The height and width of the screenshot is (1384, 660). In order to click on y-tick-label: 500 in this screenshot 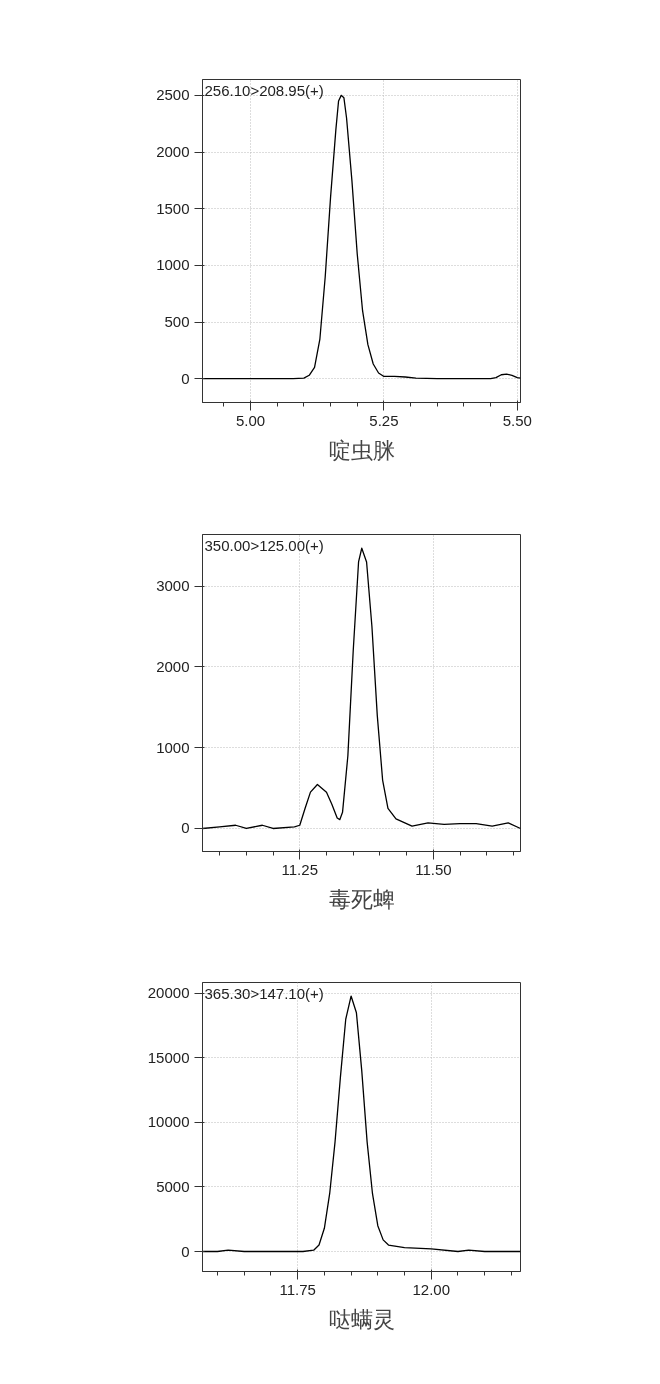, I will do `click(177, 322)`.